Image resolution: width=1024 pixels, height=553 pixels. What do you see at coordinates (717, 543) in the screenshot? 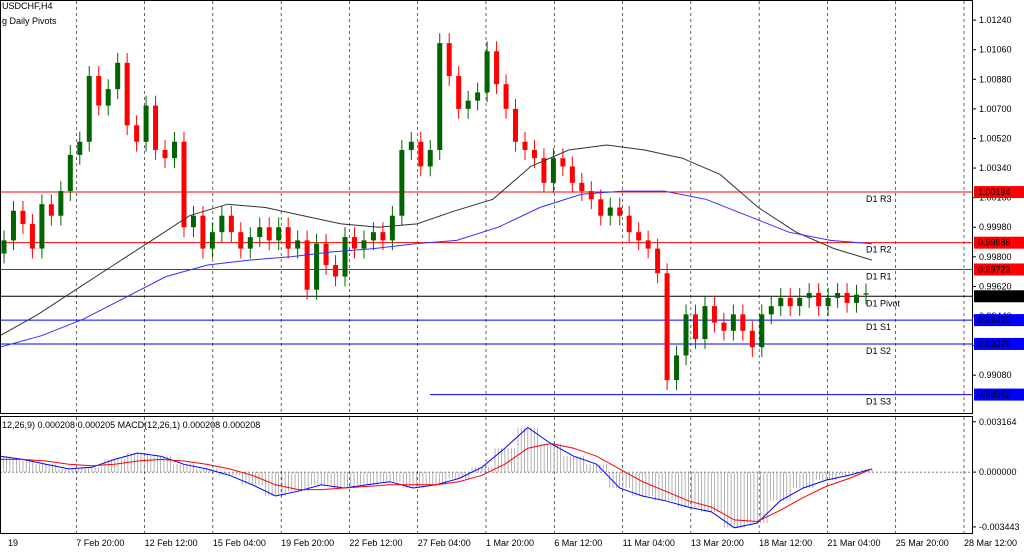
I see `x-tick-label: 13 Mar 20:00` at bounding box center [717, 543].